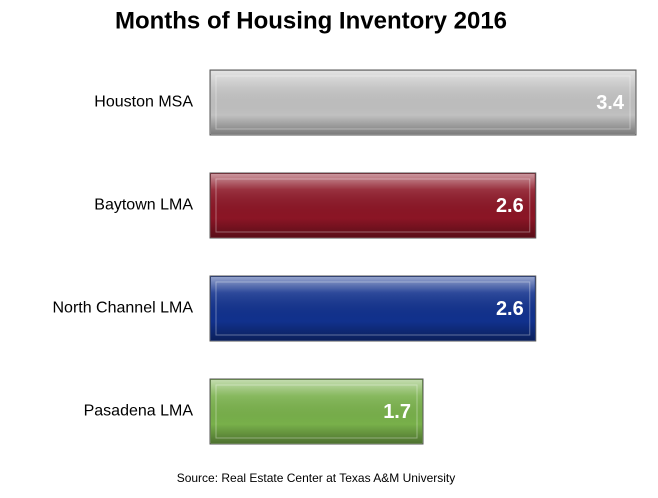 This screenshot has height=498, width=658. I want to click on category-label: Baytown LMA, so click(143, 205).